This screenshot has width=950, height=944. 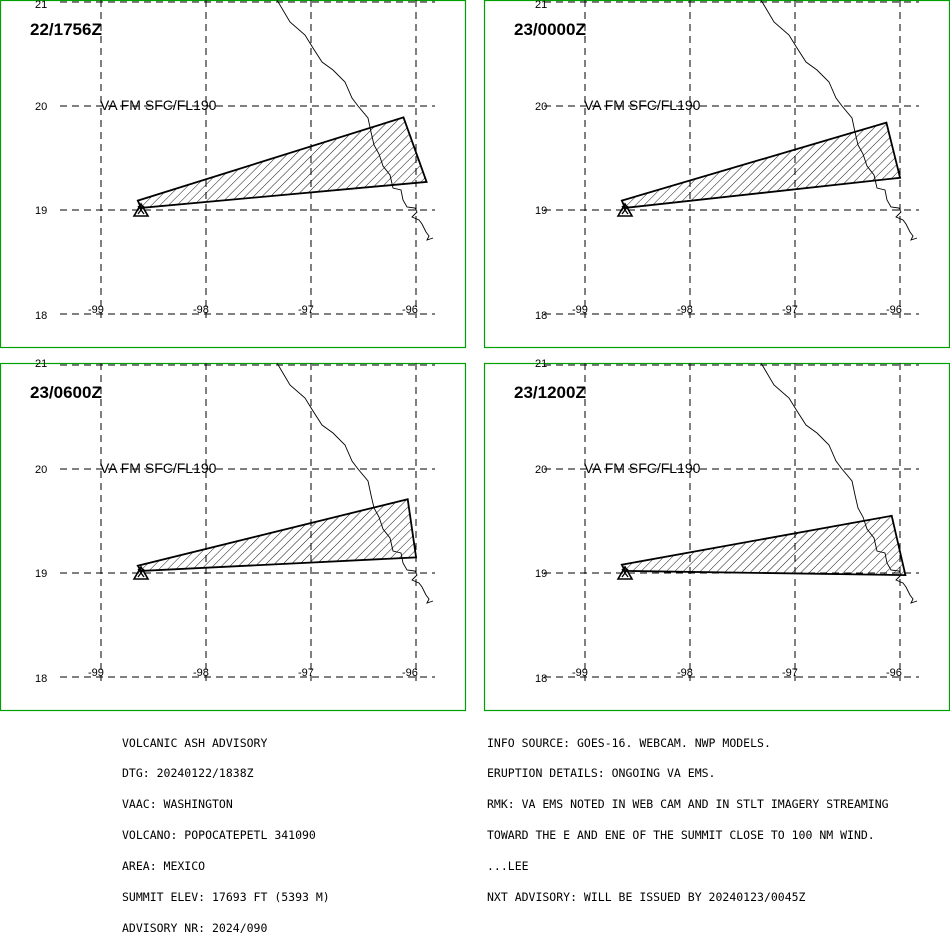 I want to click on advisory-volcano: VOLCANO: POPOCATEPETL 341090, so click(x=219, y=835).